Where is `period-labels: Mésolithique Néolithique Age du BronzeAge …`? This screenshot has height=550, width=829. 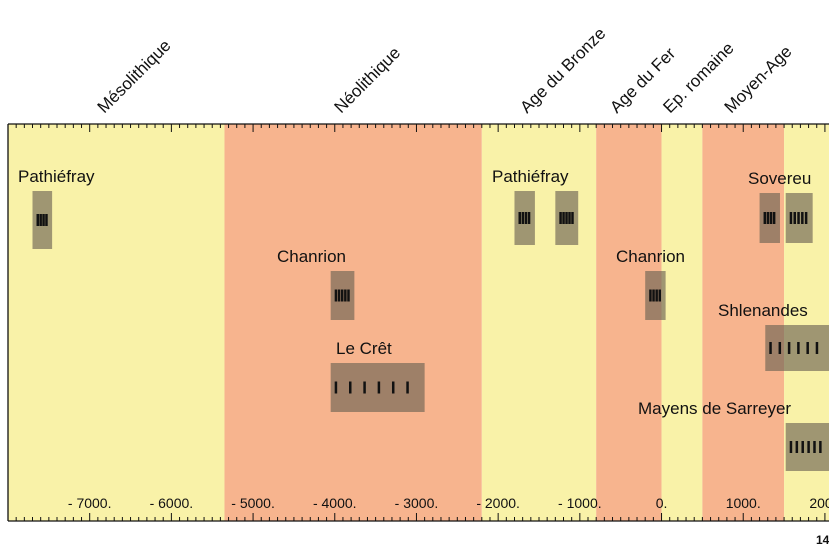
period-labels: Mésolithique Néolithique Age du BronzeAge … is located at coordinates (445, 70).